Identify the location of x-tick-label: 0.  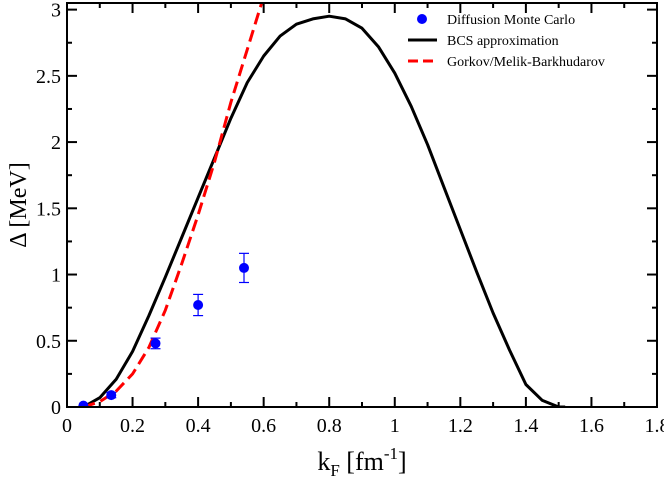
(67, 426).